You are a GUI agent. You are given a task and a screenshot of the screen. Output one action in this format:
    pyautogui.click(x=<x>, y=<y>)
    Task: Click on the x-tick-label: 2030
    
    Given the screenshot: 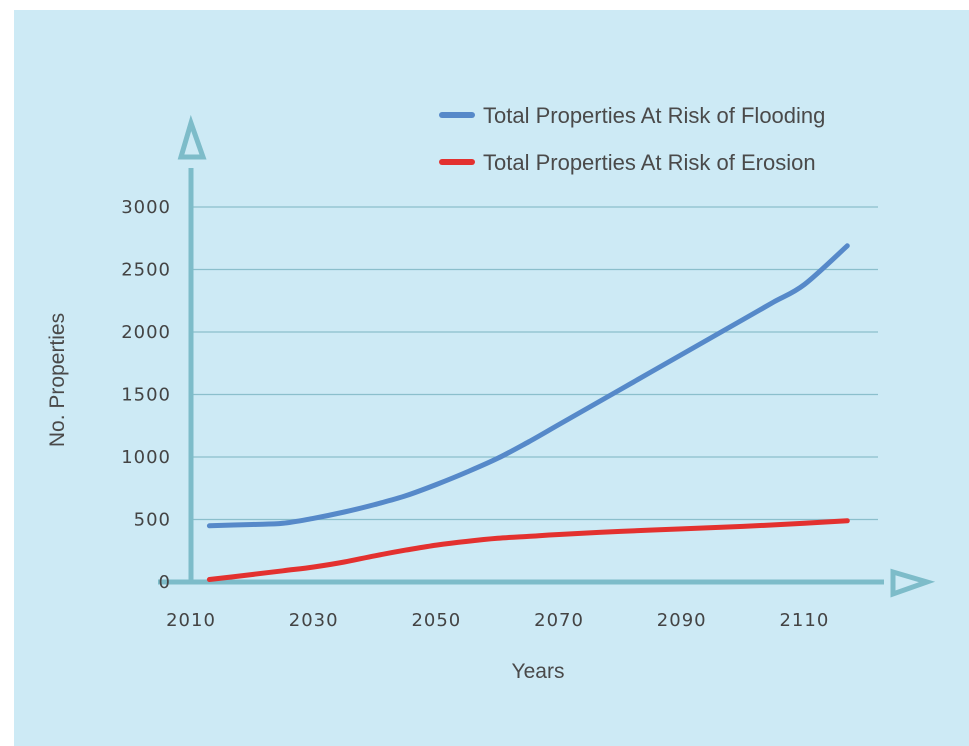 What is the action you would take?
    pyautogui.click(x=314, y=620)
    